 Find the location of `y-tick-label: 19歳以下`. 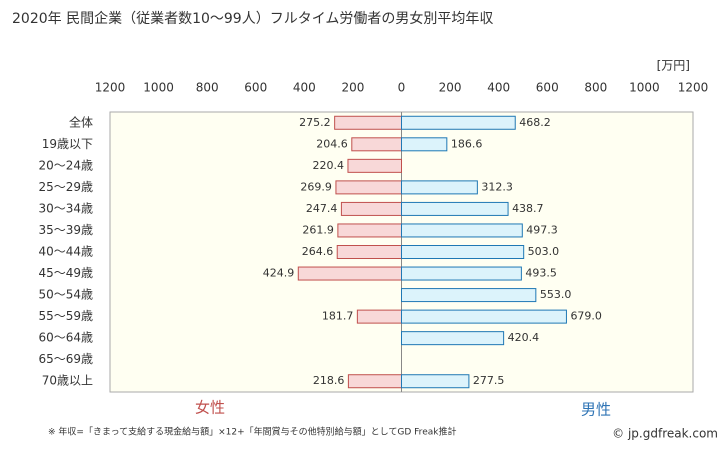

y-tick-label: 19歳以下 is located at coordinates (67, 144).